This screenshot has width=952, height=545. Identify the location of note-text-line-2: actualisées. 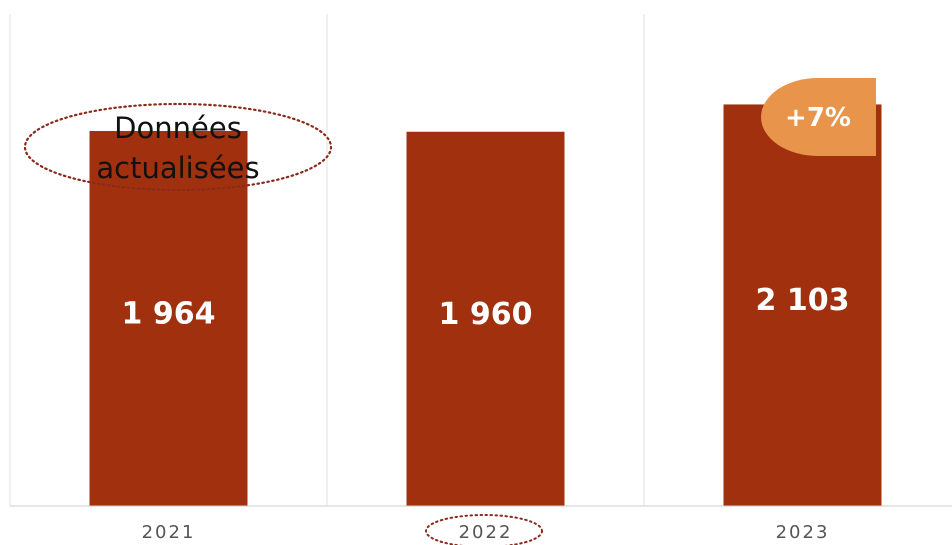
(177, 168).